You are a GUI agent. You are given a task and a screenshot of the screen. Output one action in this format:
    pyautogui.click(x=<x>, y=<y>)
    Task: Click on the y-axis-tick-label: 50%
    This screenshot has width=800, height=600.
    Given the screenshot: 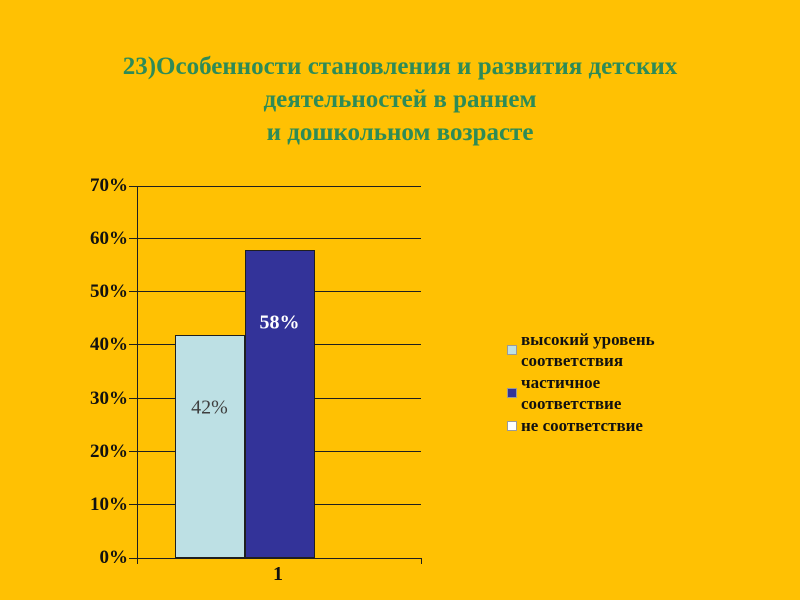 What is the action you would take?
    pyautogui.click(x=109, y=292)
    